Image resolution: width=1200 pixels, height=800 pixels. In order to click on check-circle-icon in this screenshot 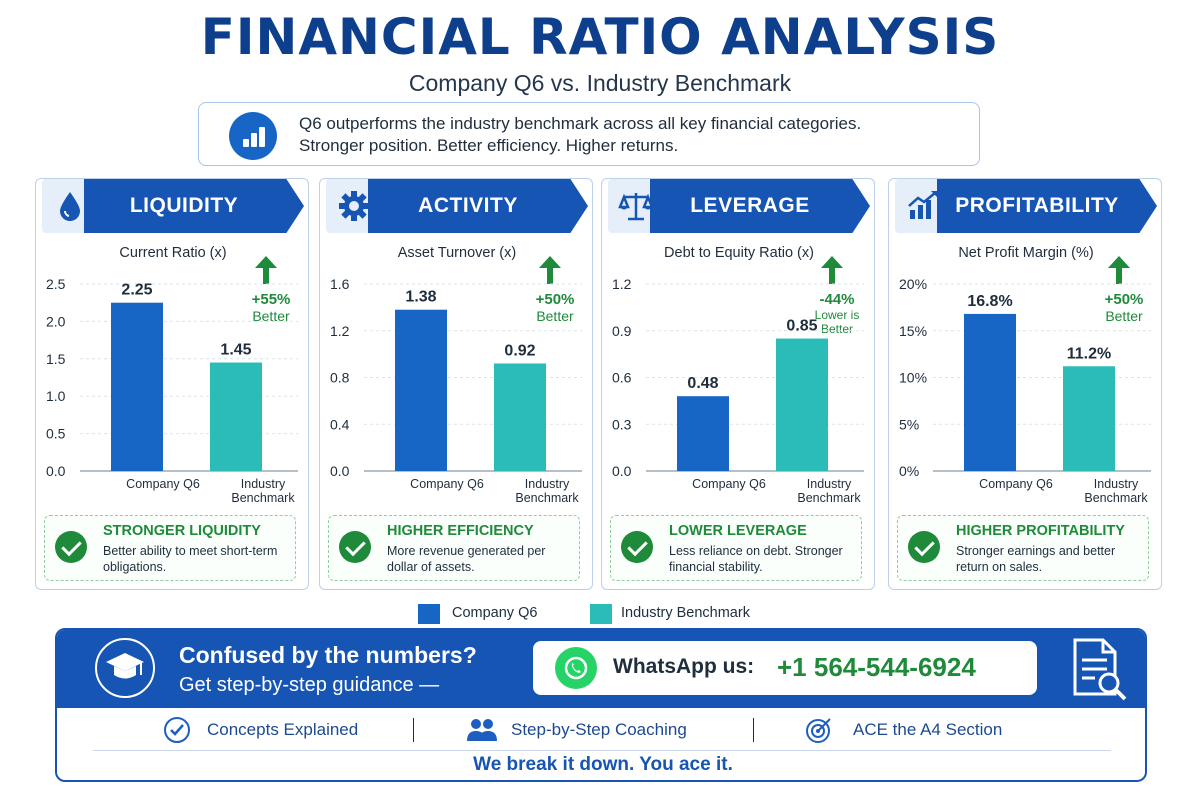, I will do `click(177, 730)`.